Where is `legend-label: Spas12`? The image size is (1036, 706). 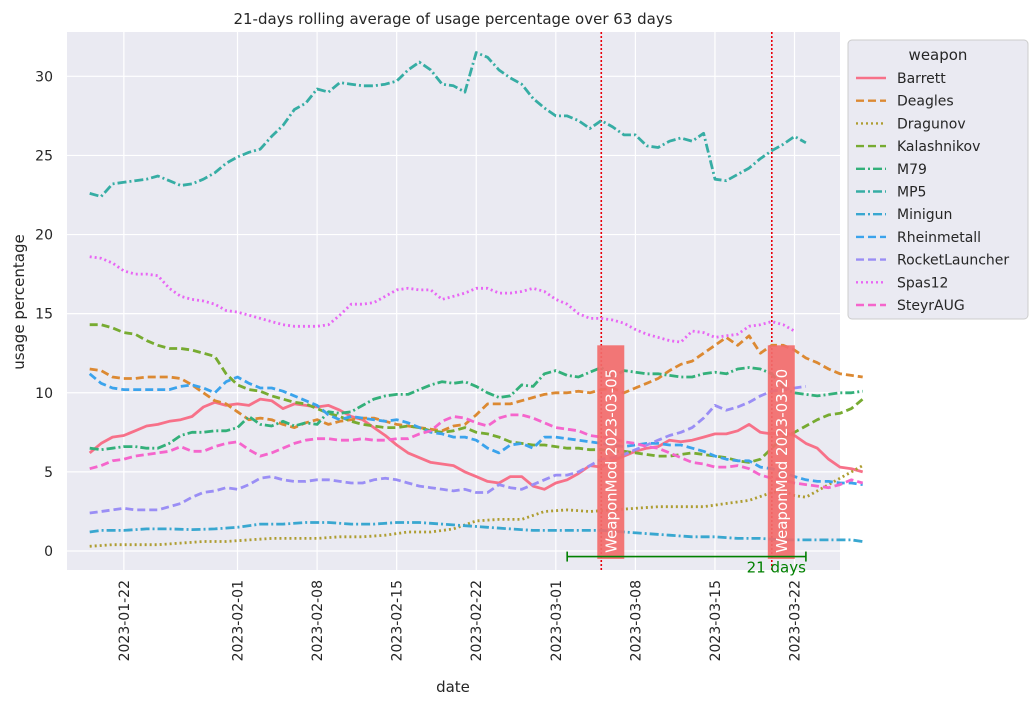 legend-label: Spas12 is located at coordinates (922, 283).